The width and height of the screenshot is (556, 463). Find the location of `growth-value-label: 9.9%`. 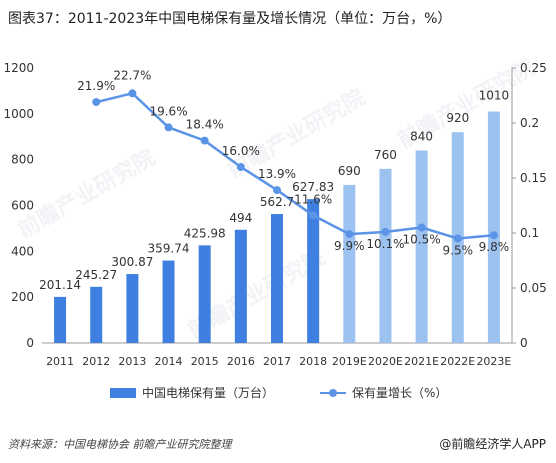

growth-value-label: 9.9% is located at coordinates (349, 246).